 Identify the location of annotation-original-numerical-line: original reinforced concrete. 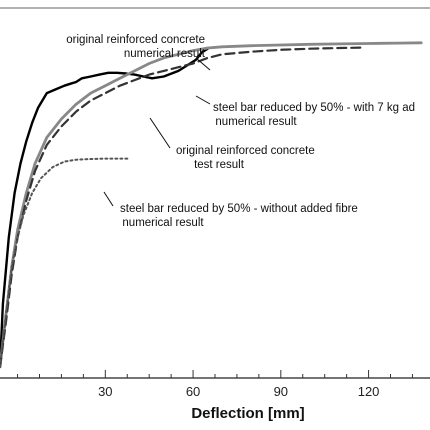
(135, 40).